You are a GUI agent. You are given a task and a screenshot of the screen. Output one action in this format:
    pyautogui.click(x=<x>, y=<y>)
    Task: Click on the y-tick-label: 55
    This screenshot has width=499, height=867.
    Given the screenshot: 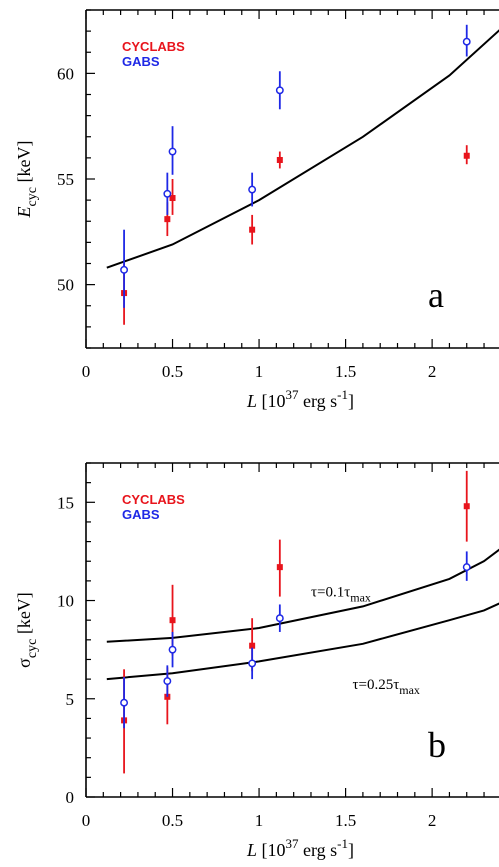 What is the action you would take?
    pyautogui.click(x=65, y=179)
    